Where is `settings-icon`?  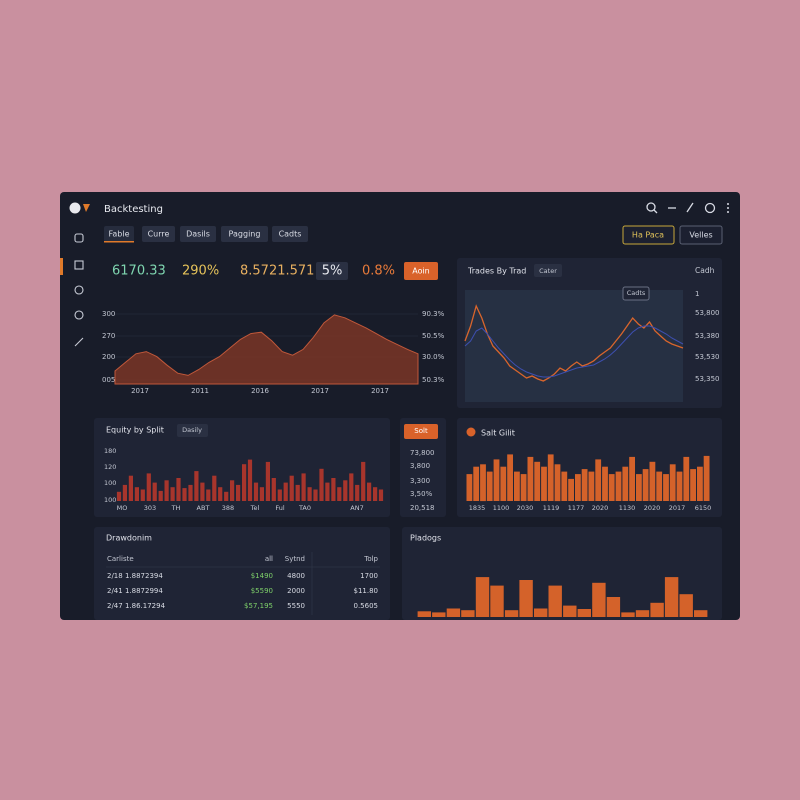
settings-icon is located at coordinates (710, 208).